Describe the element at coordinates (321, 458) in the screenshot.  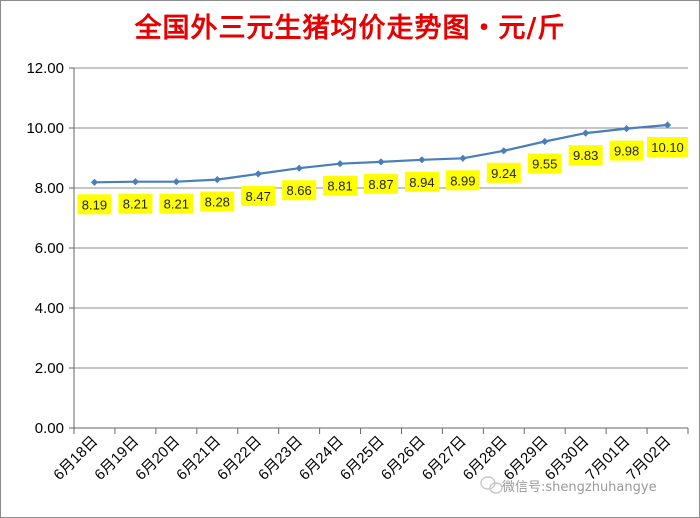
I see `x-tick-label: 6月24日` at that location.